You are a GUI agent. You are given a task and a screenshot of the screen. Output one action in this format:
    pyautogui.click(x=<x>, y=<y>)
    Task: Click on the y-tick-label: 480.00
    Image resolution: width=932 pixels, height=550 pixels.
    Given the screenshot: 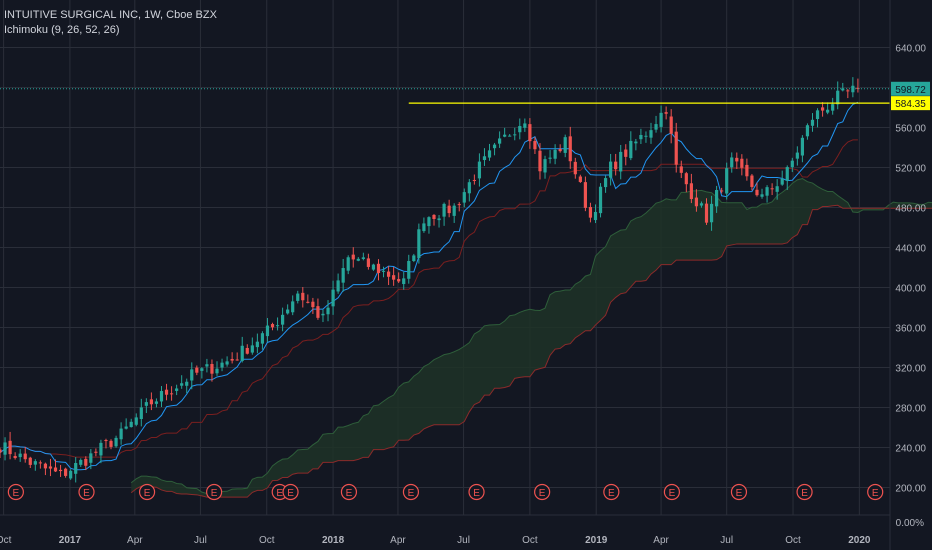 What is the action you would take?
    pyautogui.click(x=910, y=209)
    